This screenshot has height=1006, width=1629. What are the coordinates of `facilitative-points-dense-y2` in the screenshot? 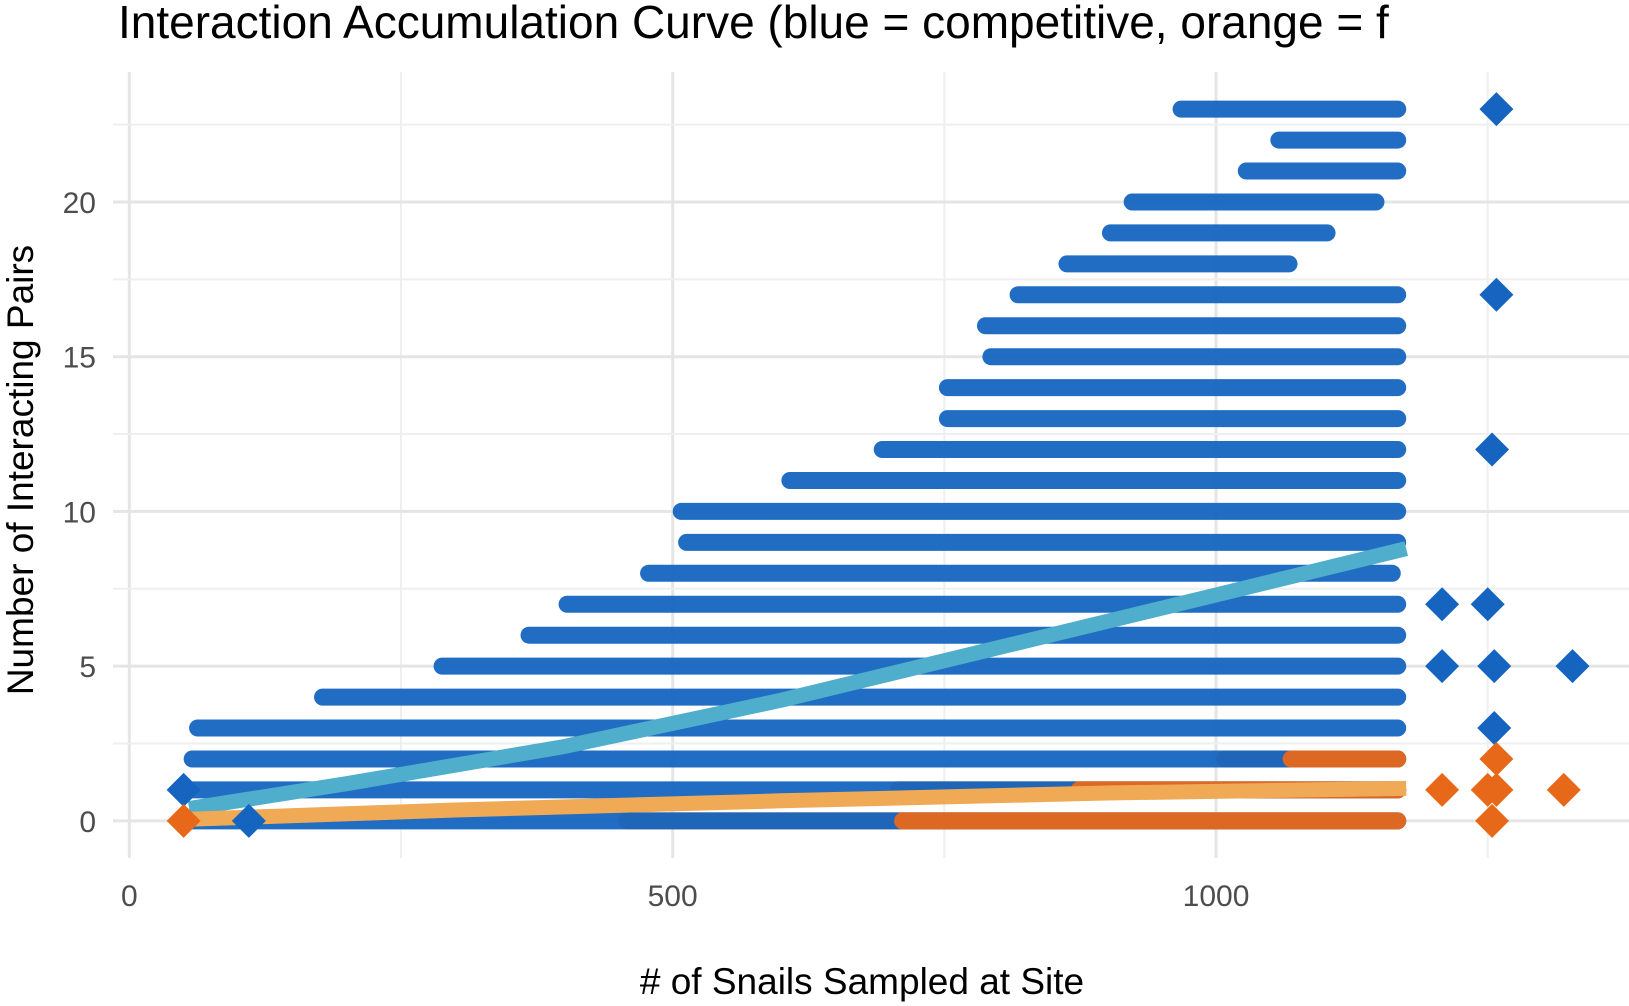 It's located at (1344, 759).